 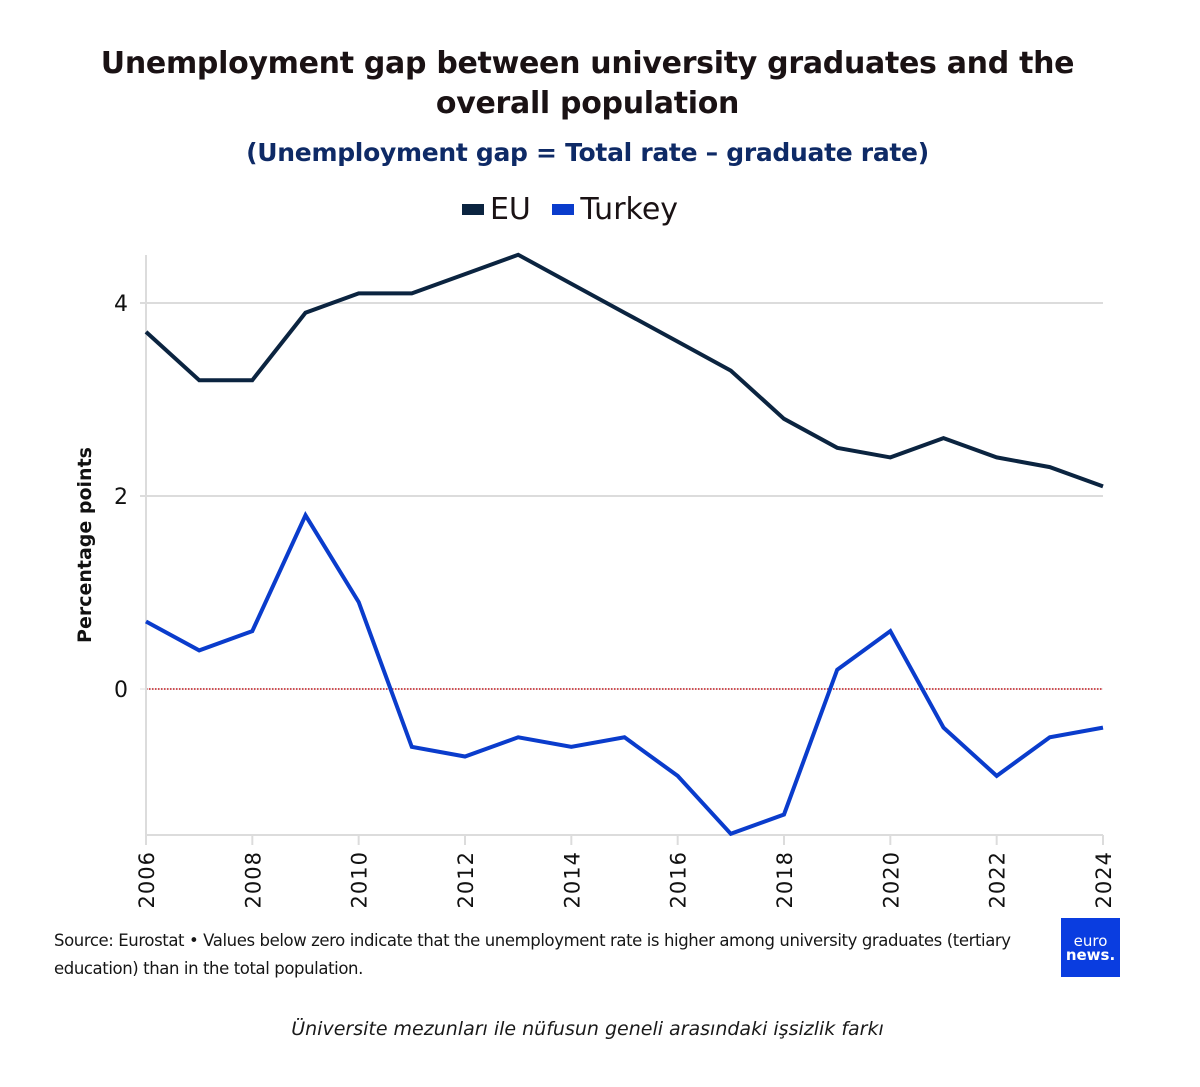 What do you see at coordinates (572, 879) in the screenshot?
I see `x-tick-label: 2014` at bounding box center [572, 879].